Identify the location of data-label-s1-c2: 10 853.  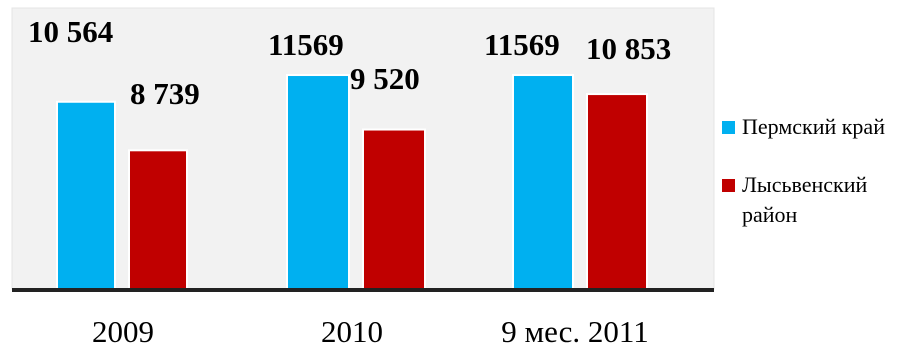
(628, 48).